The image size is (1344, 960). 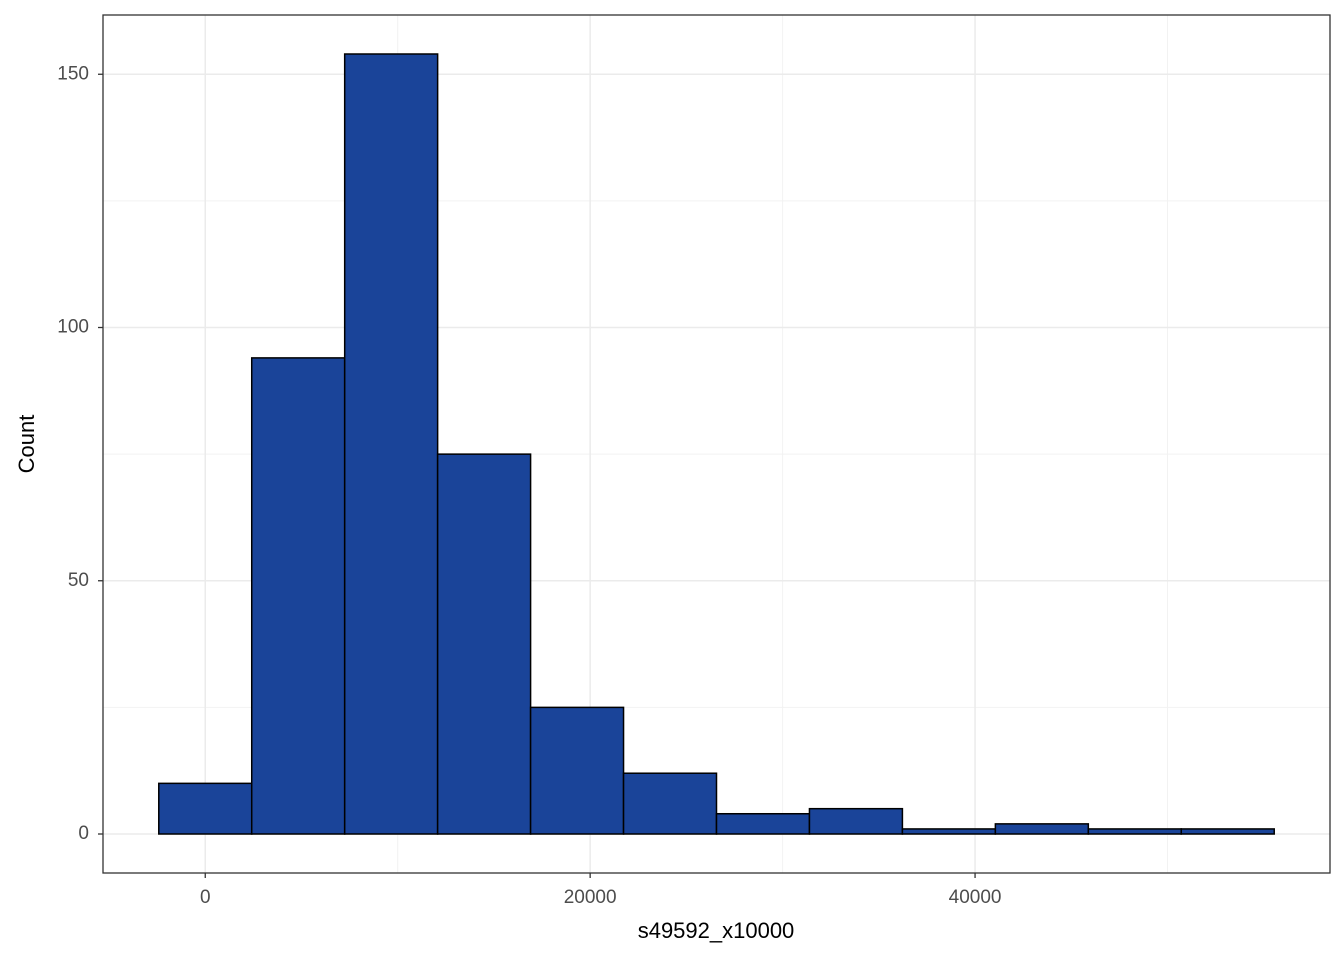 I want to click on x-axis-title: s49592_x10000, so click(x=716, y=930).